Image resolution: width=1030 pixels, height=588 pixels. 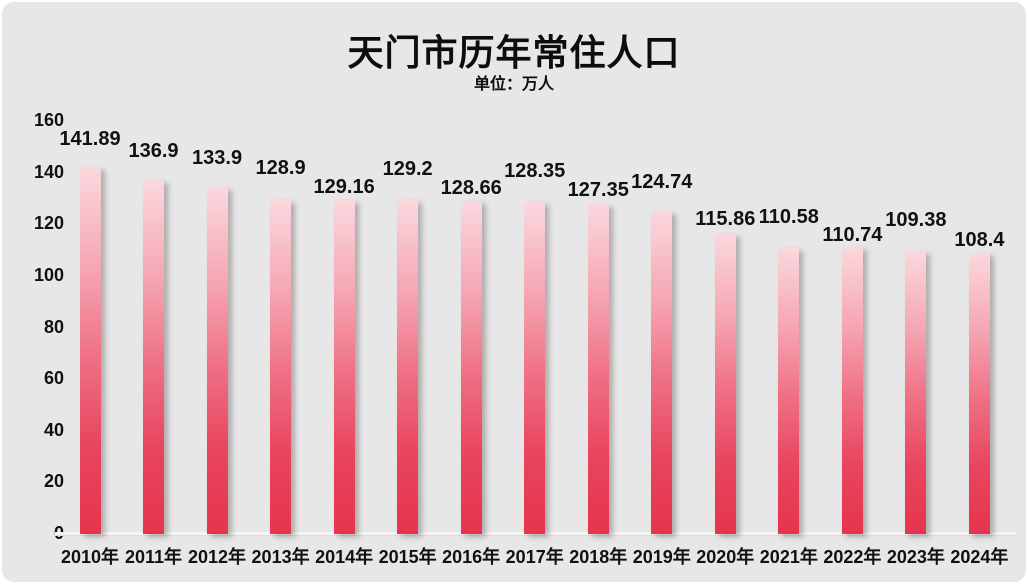 I want to click on bar-value-label: 109.38, so click(x=916, y=219).